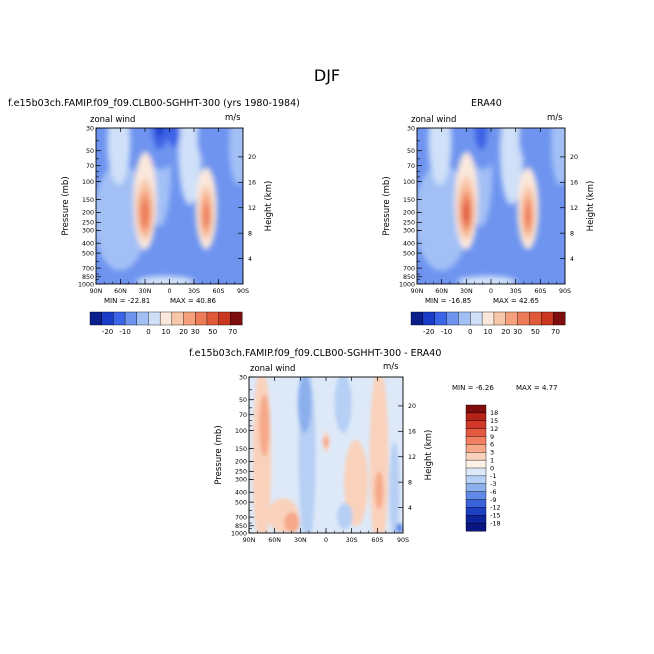 This screenshot has width=654, height=654. I want to click on colorbar-label: 50, so click(535, 332).